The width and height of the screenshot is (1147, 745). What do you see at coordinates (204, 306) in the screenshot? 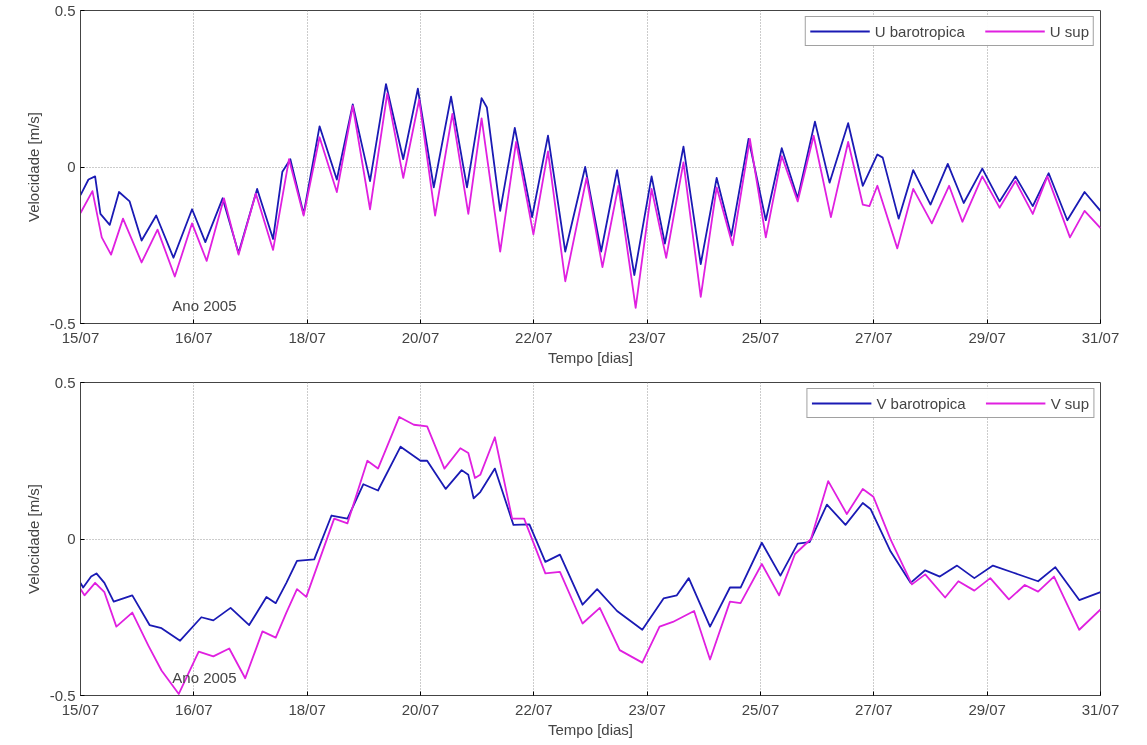
I see `annotation: Ano 2005` at bounding box center [204, 306].